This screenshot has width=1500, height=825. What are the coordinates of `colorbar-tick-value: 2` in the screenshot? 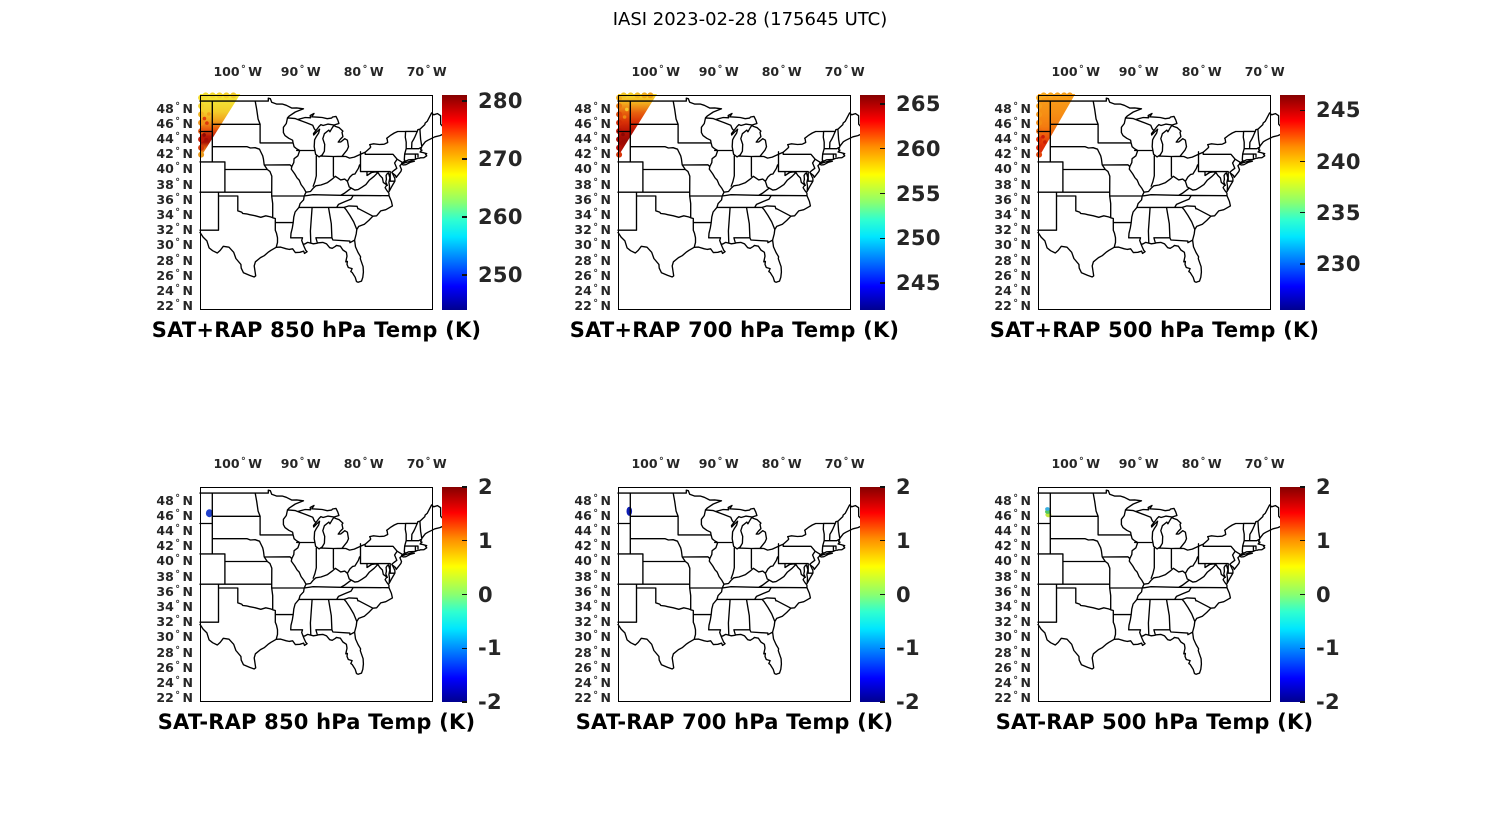 It's located at (485, 487).